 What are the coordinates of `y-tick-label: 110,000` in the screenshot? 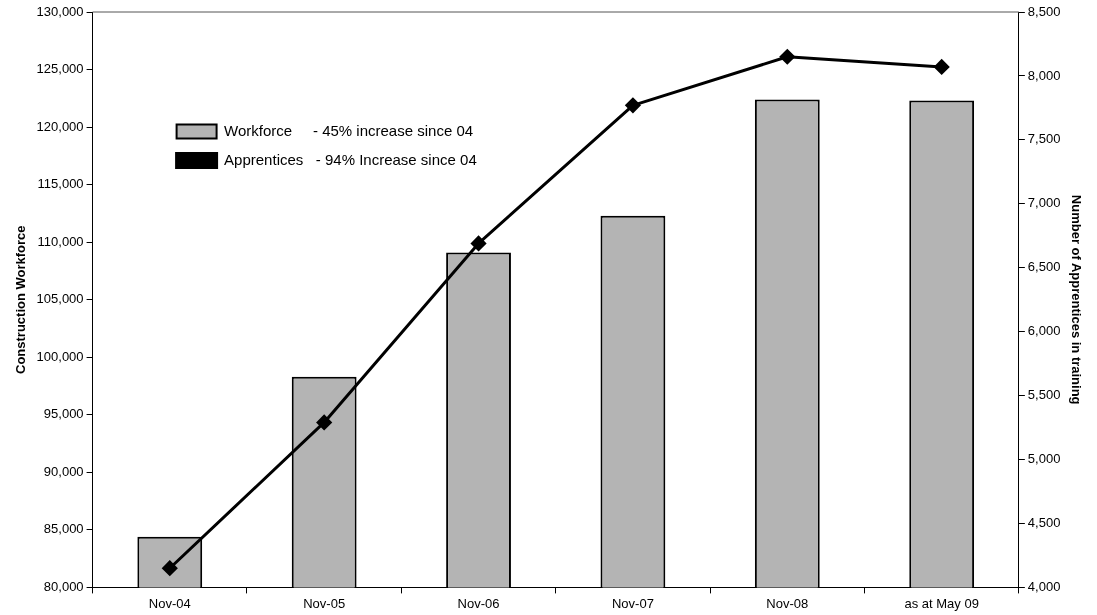 It's located at (60, 241).